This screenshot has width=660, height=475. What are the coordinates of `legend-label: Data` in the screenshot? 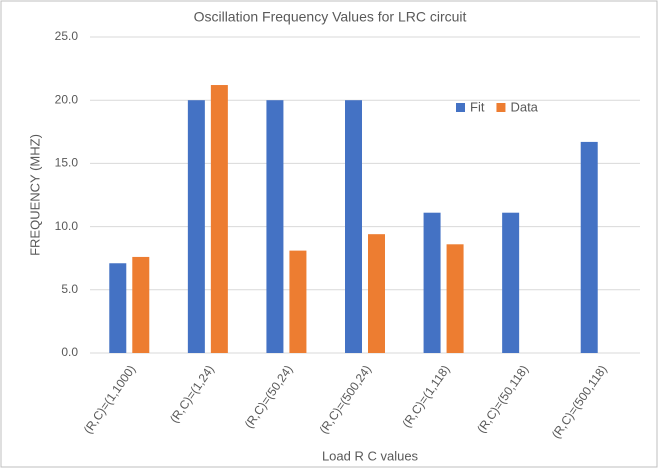 It's located at (524, 106).